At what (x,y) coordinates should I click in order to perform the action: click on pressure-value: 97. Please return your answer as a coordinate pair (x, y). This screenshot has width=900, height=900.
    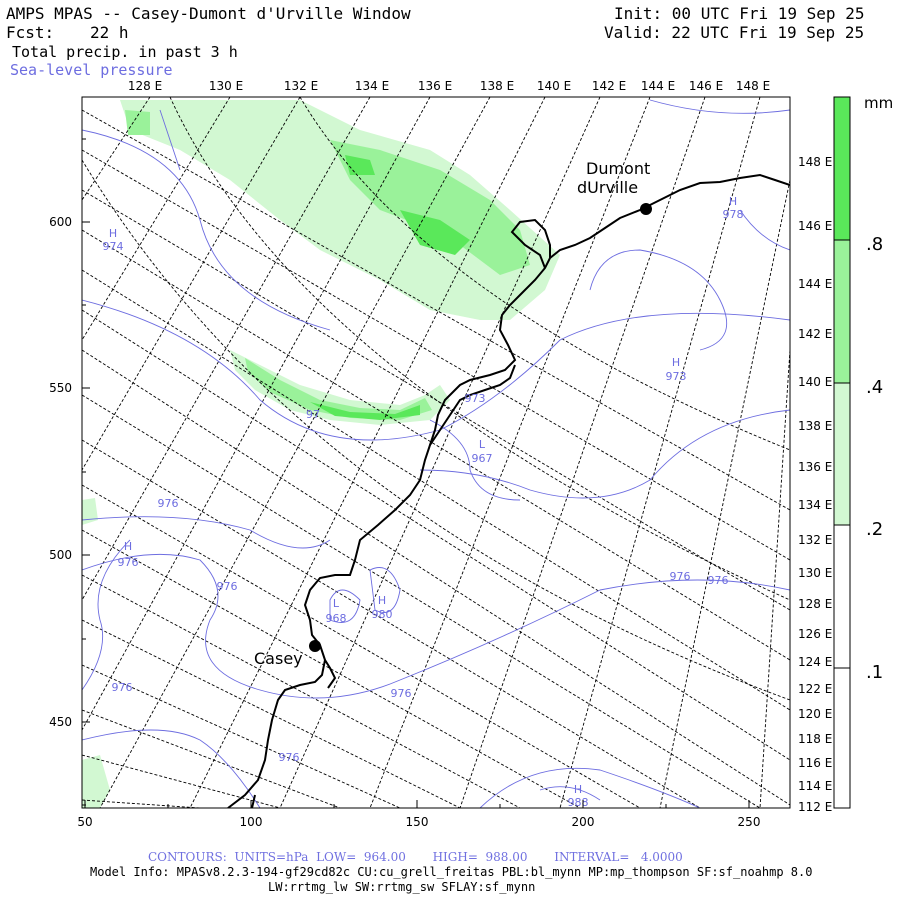
    Looking at the image, I should click on (313, 414).